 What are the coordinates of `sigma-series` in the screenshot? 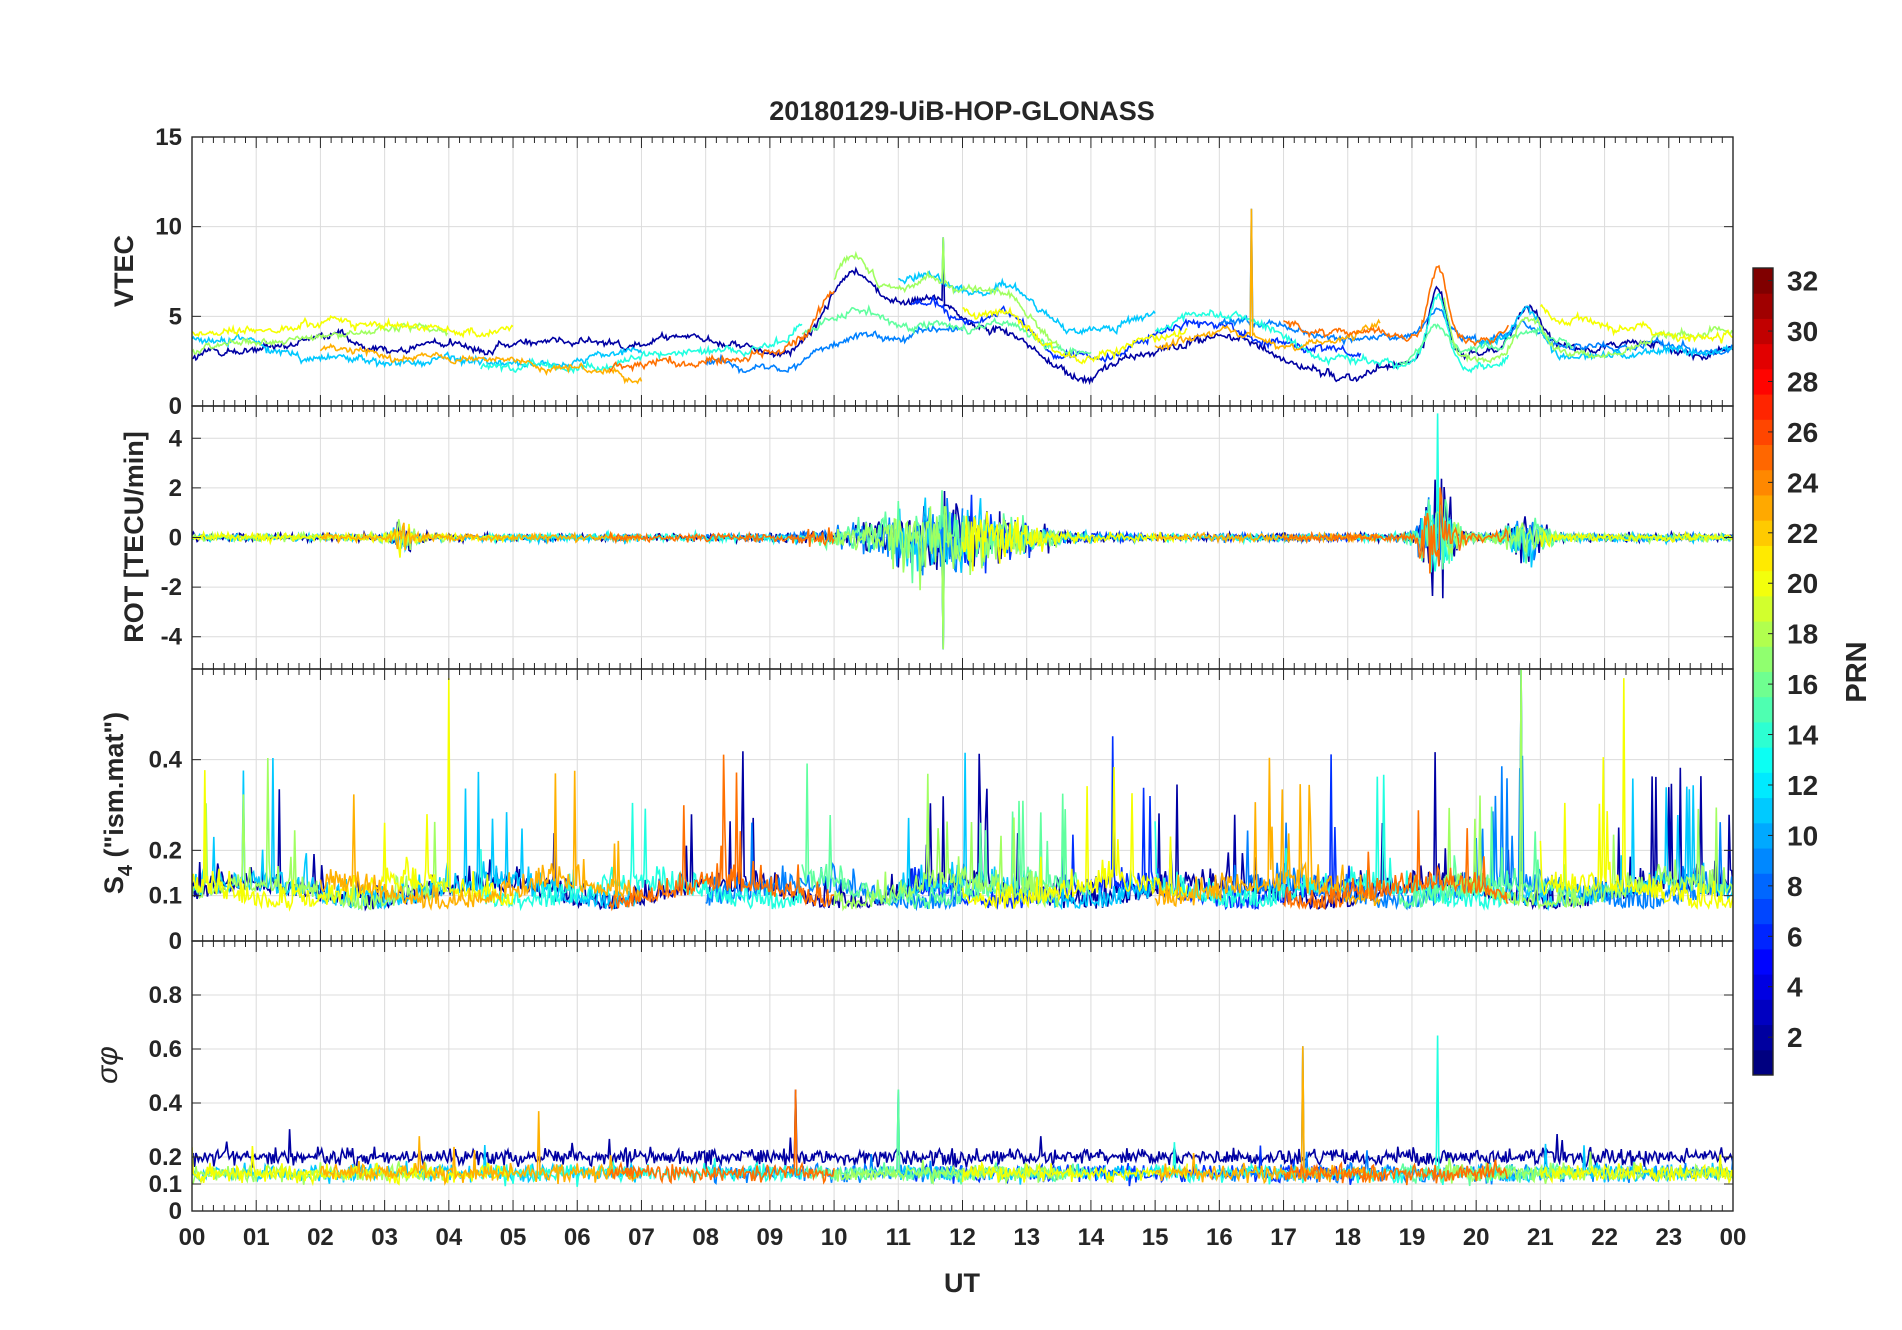 It's located at (962, 1111).